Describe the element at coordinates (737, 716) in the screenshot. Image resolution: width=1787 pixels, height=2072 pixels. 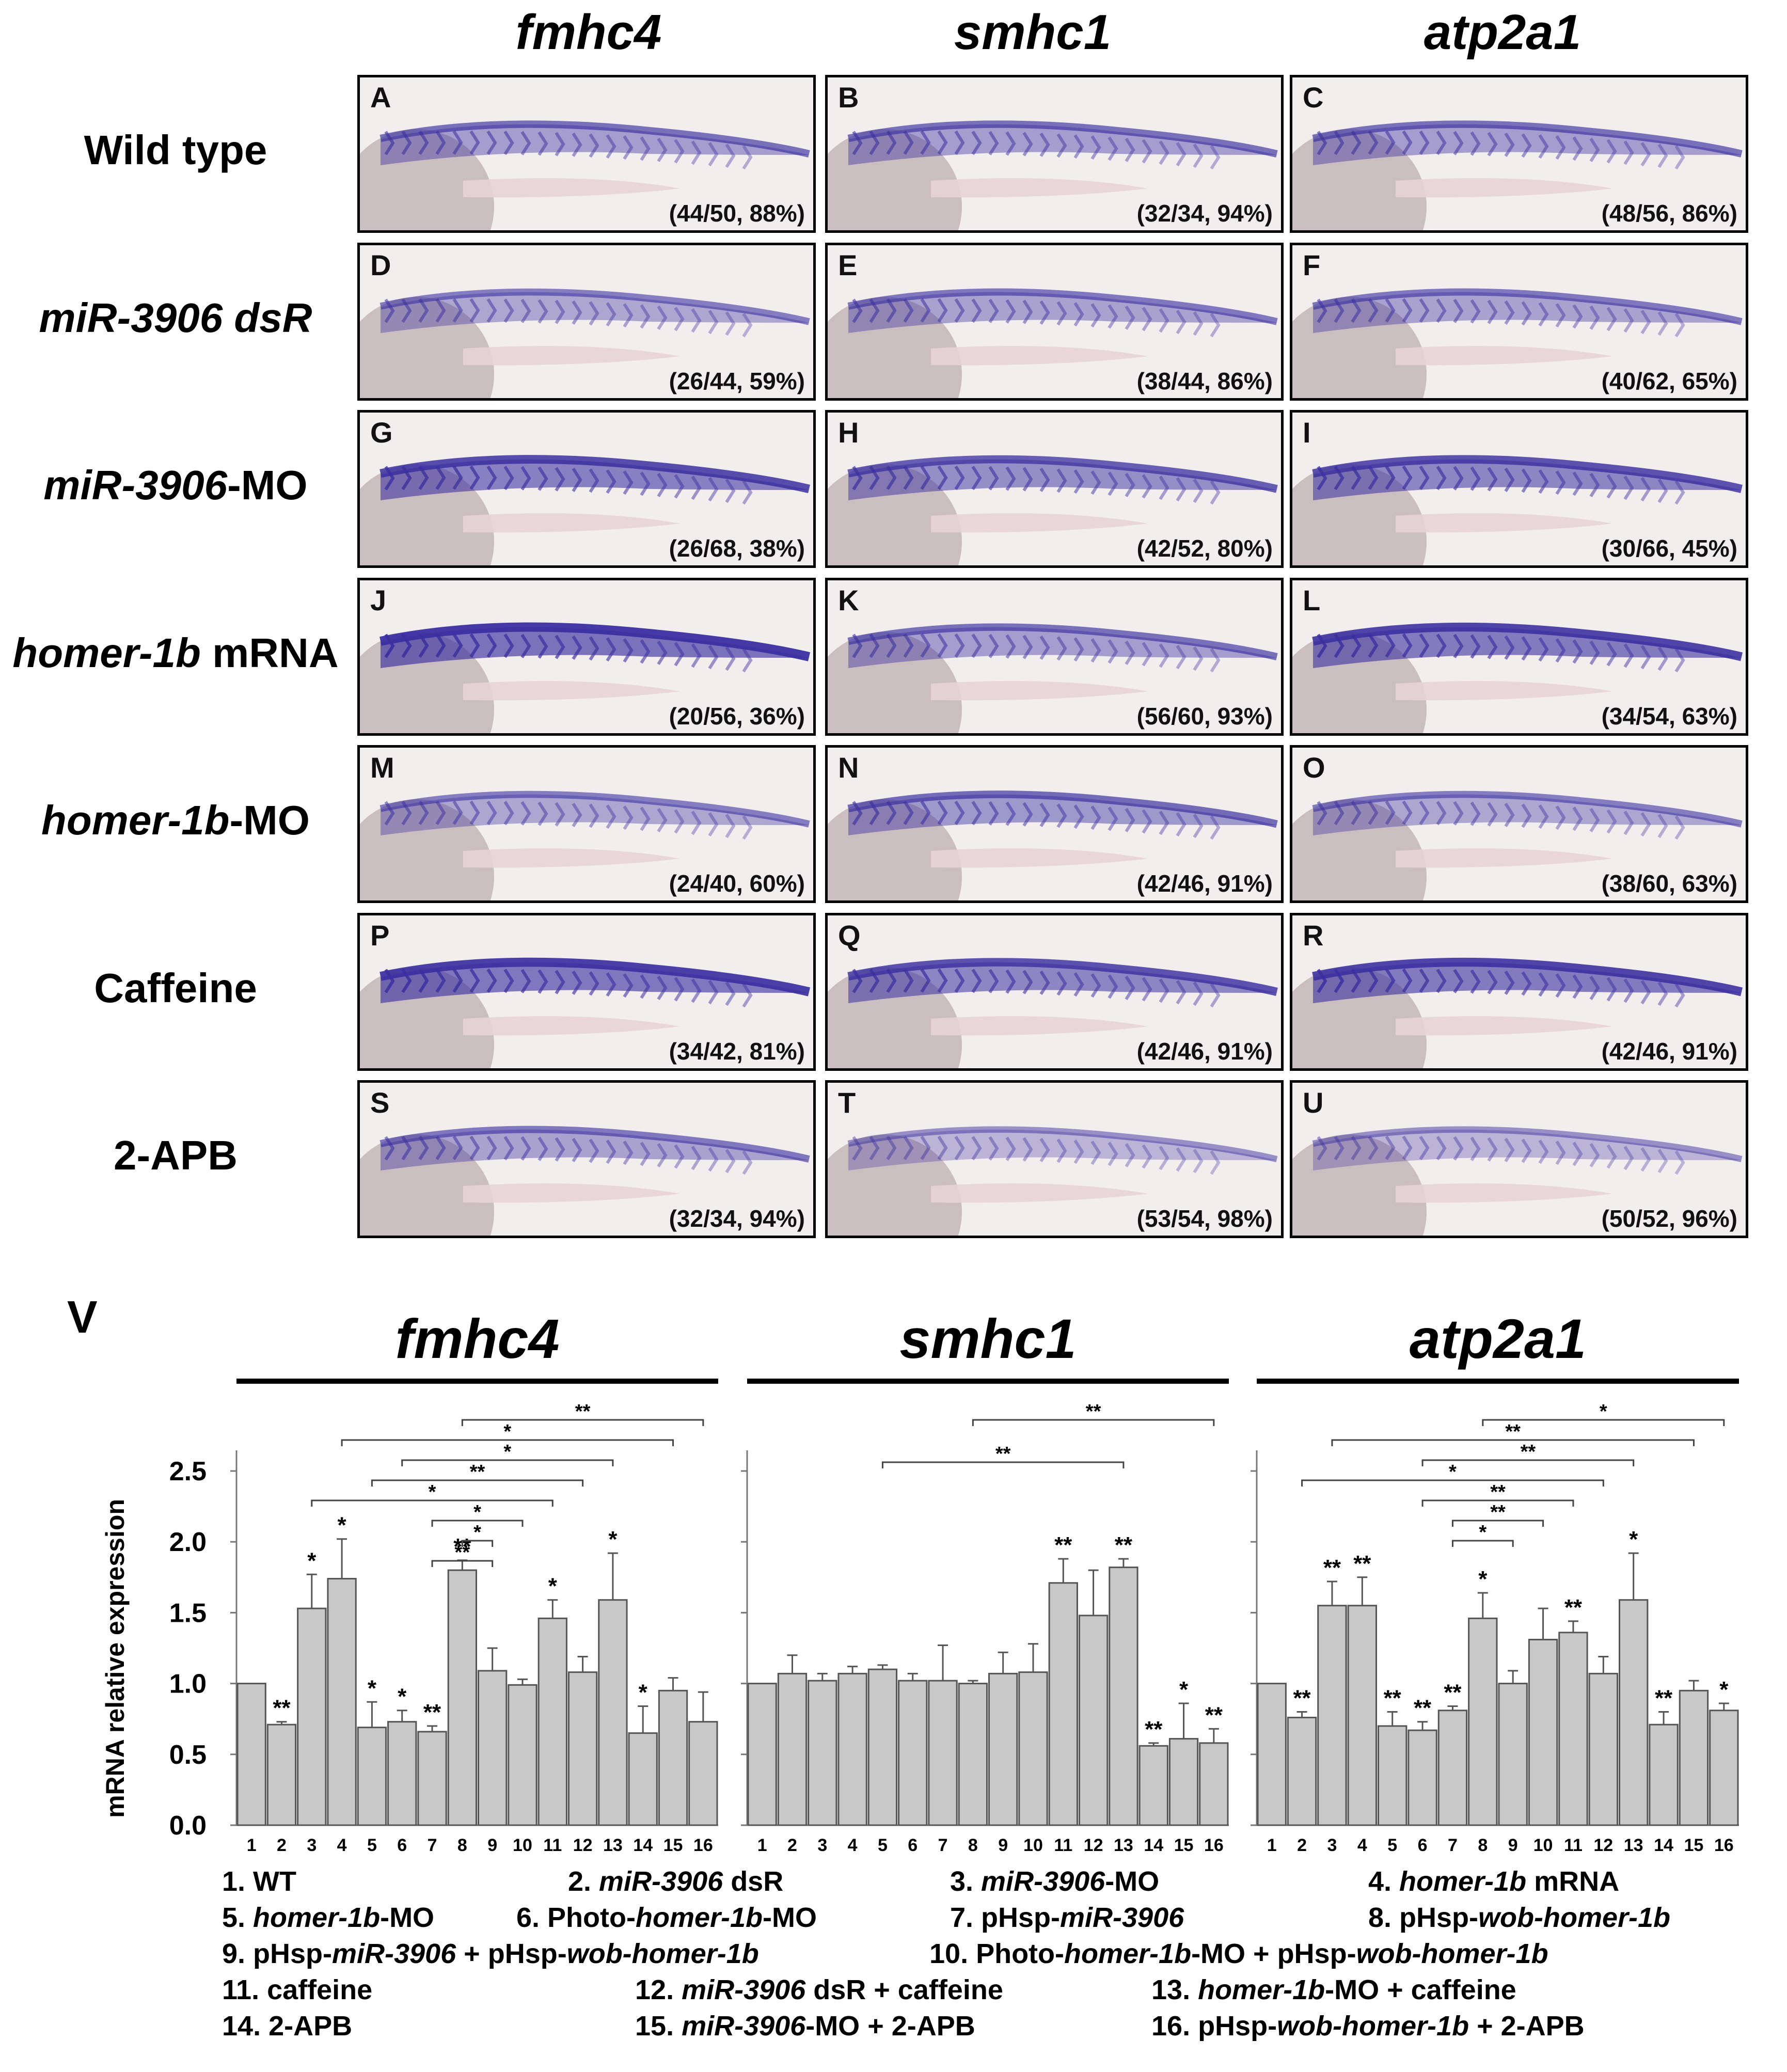
I see `panel-count: (20/56, 36%)` at that location.